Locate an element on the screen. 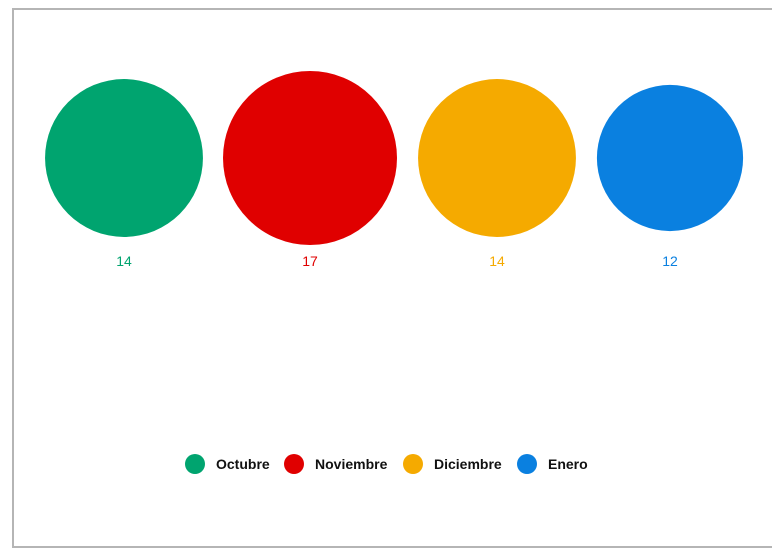 Image resolution: width=772 pixels, height=548 pixels. legend-item-enero: Enero is located at coordinates (552, 464).